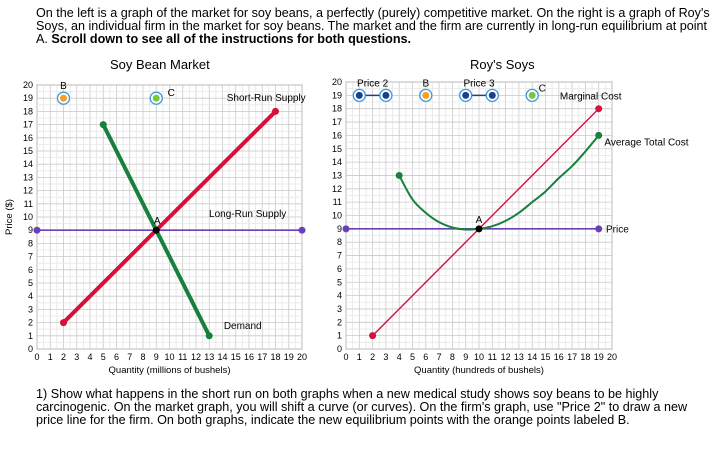 The image size is (716, 458). I want to click on market-y-tick-label: 9, so click(30, 230).